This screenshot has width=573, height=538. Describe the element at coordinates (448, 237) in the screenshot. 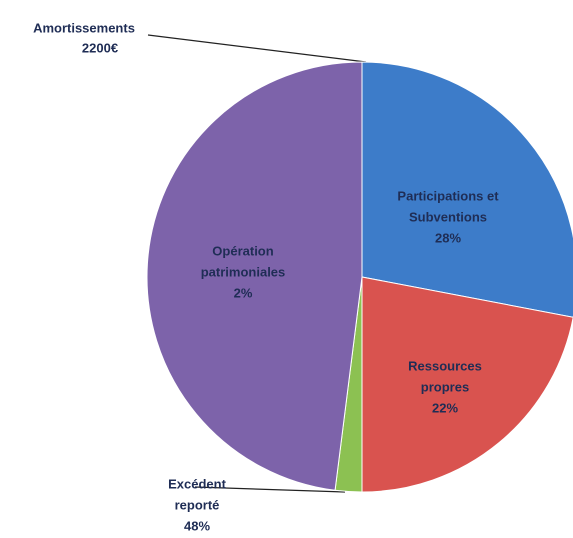

I see `slice-value-label: 28%` at that location.